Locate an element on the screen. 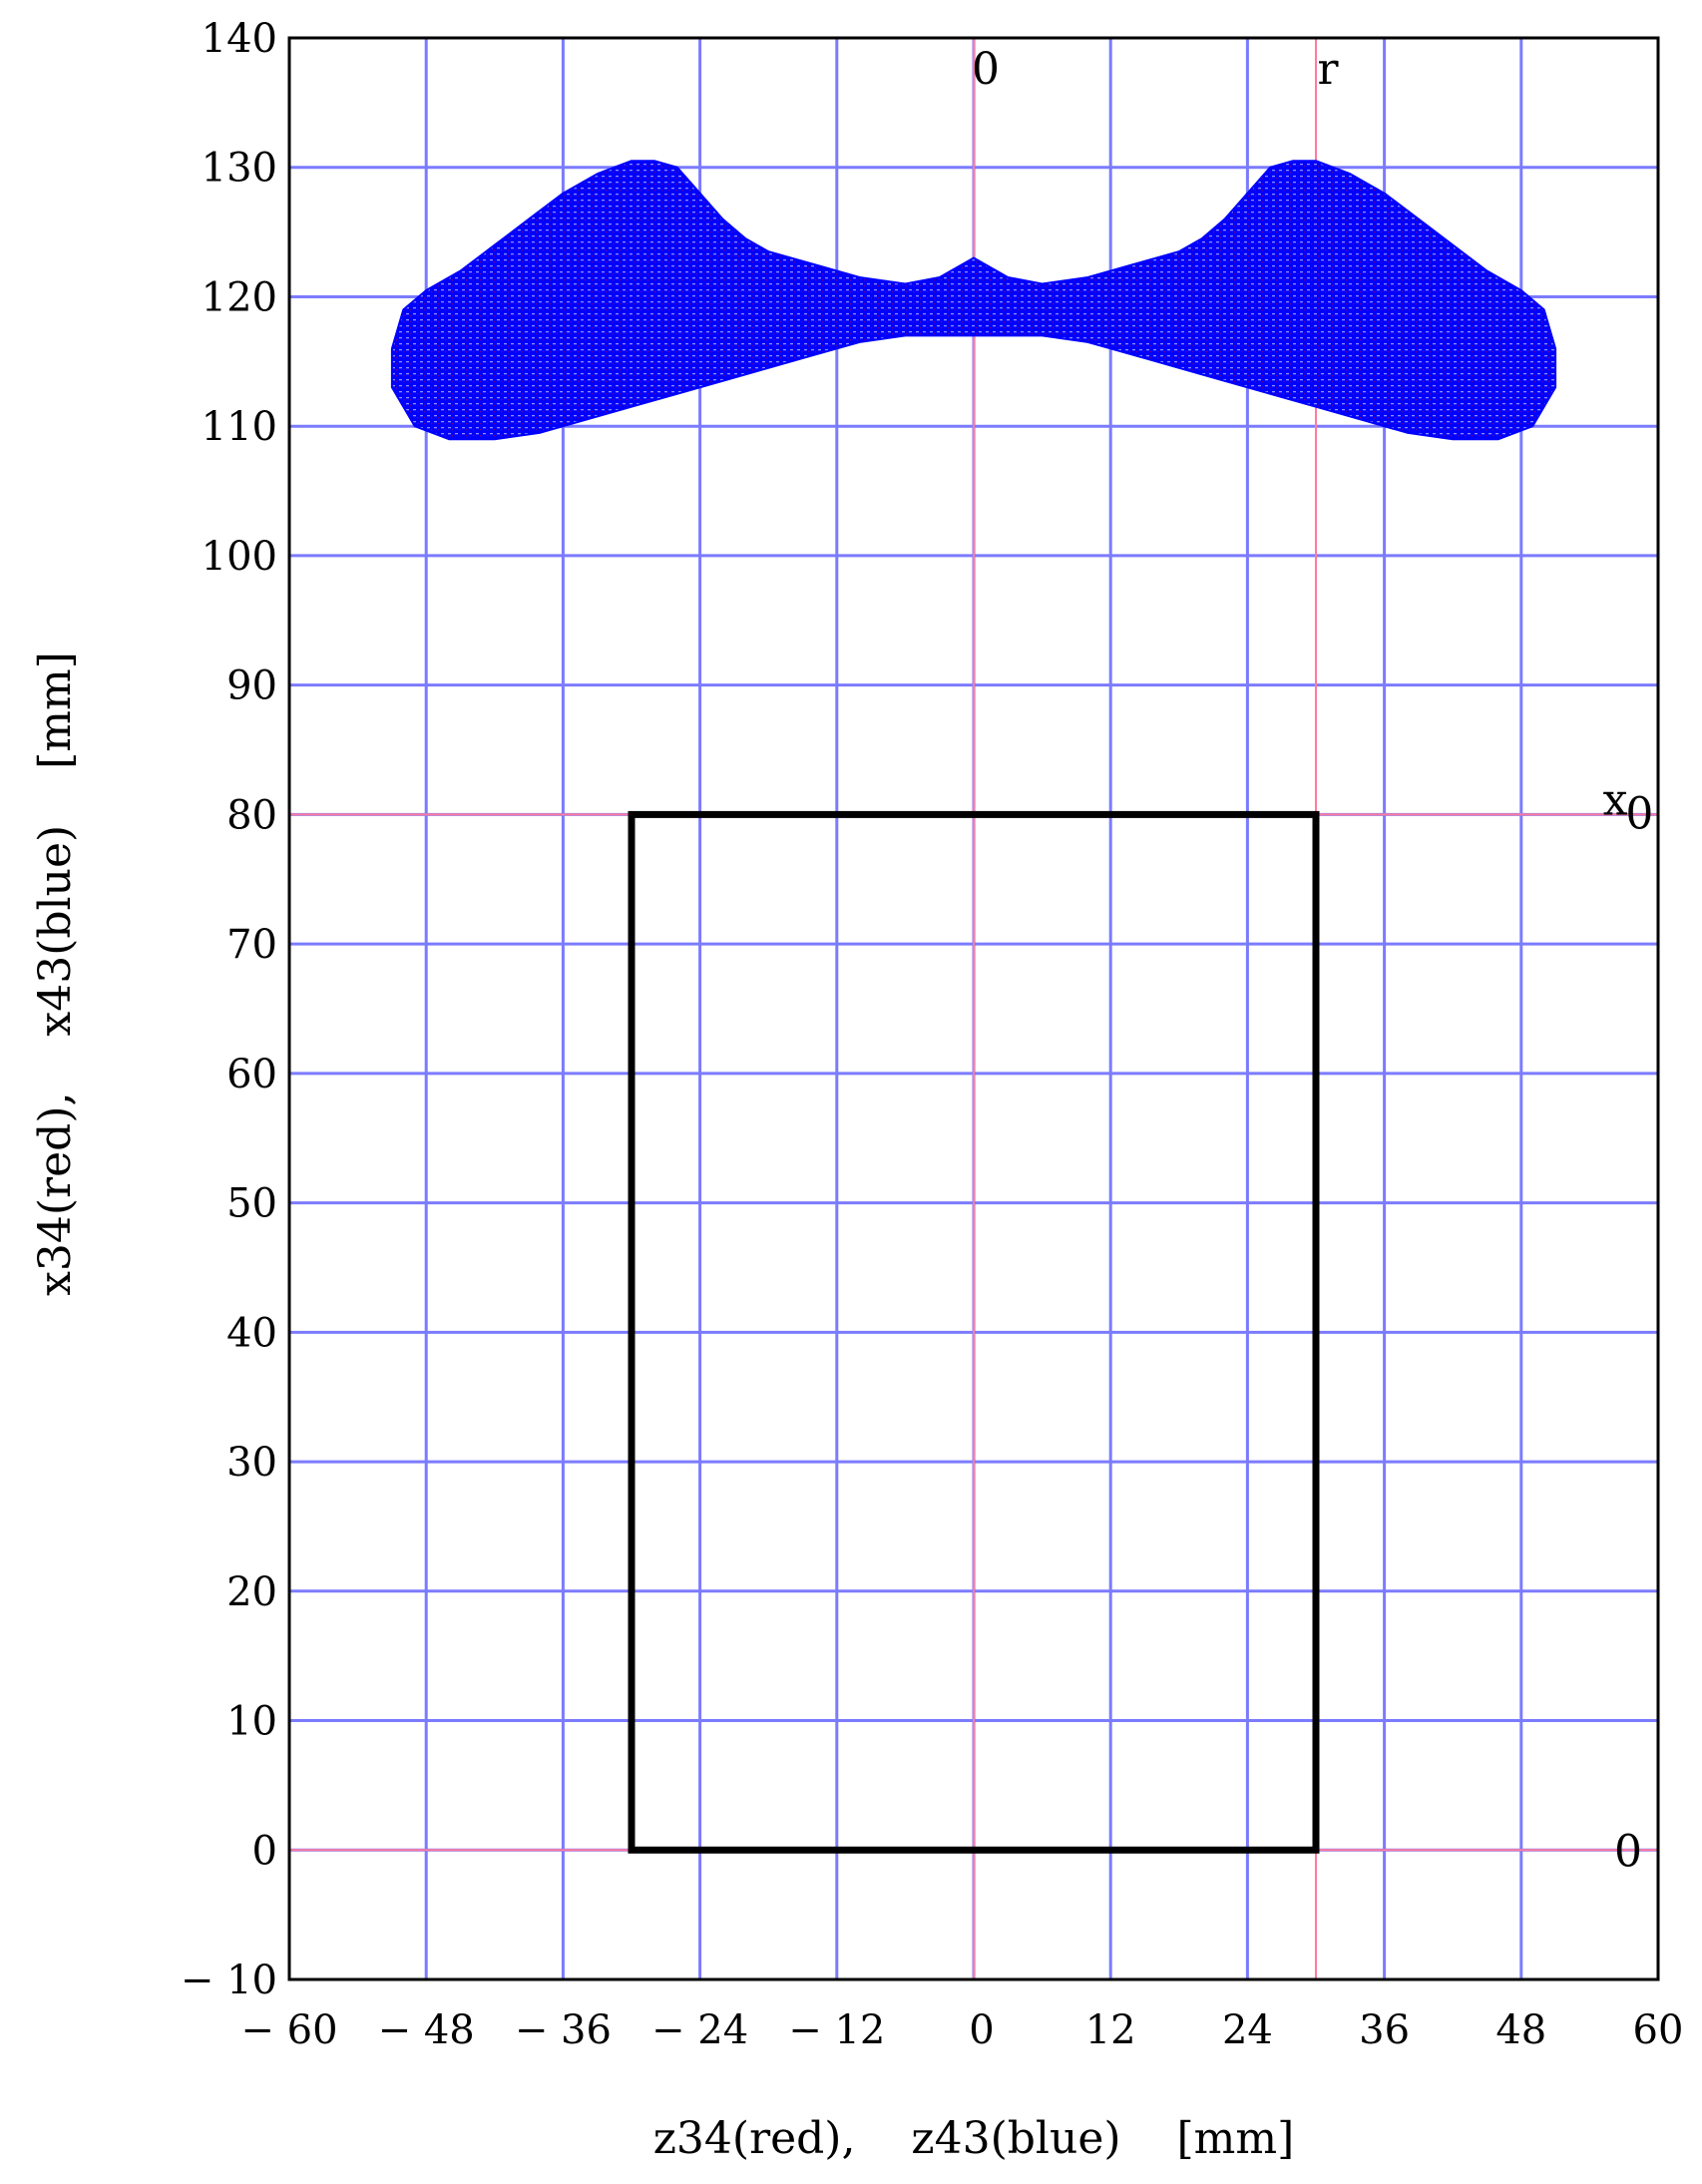 The image size is (1702, 2184). x-tick-label: − 60 is located at coordinates (288, 2030).